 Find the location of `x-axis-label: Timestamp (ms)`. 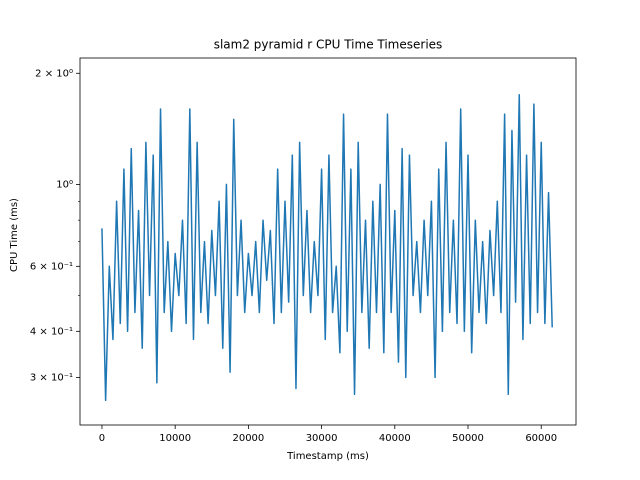

x-axis-label: Timestamp (ms) is located at coordinates (327, 456).